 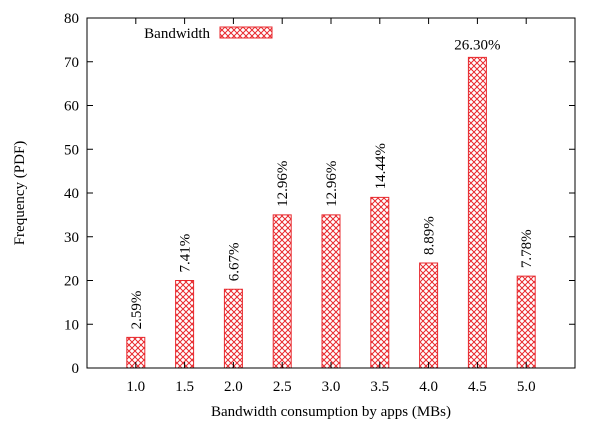 I want to click on bar-2.0, so click(x=233, y=328).